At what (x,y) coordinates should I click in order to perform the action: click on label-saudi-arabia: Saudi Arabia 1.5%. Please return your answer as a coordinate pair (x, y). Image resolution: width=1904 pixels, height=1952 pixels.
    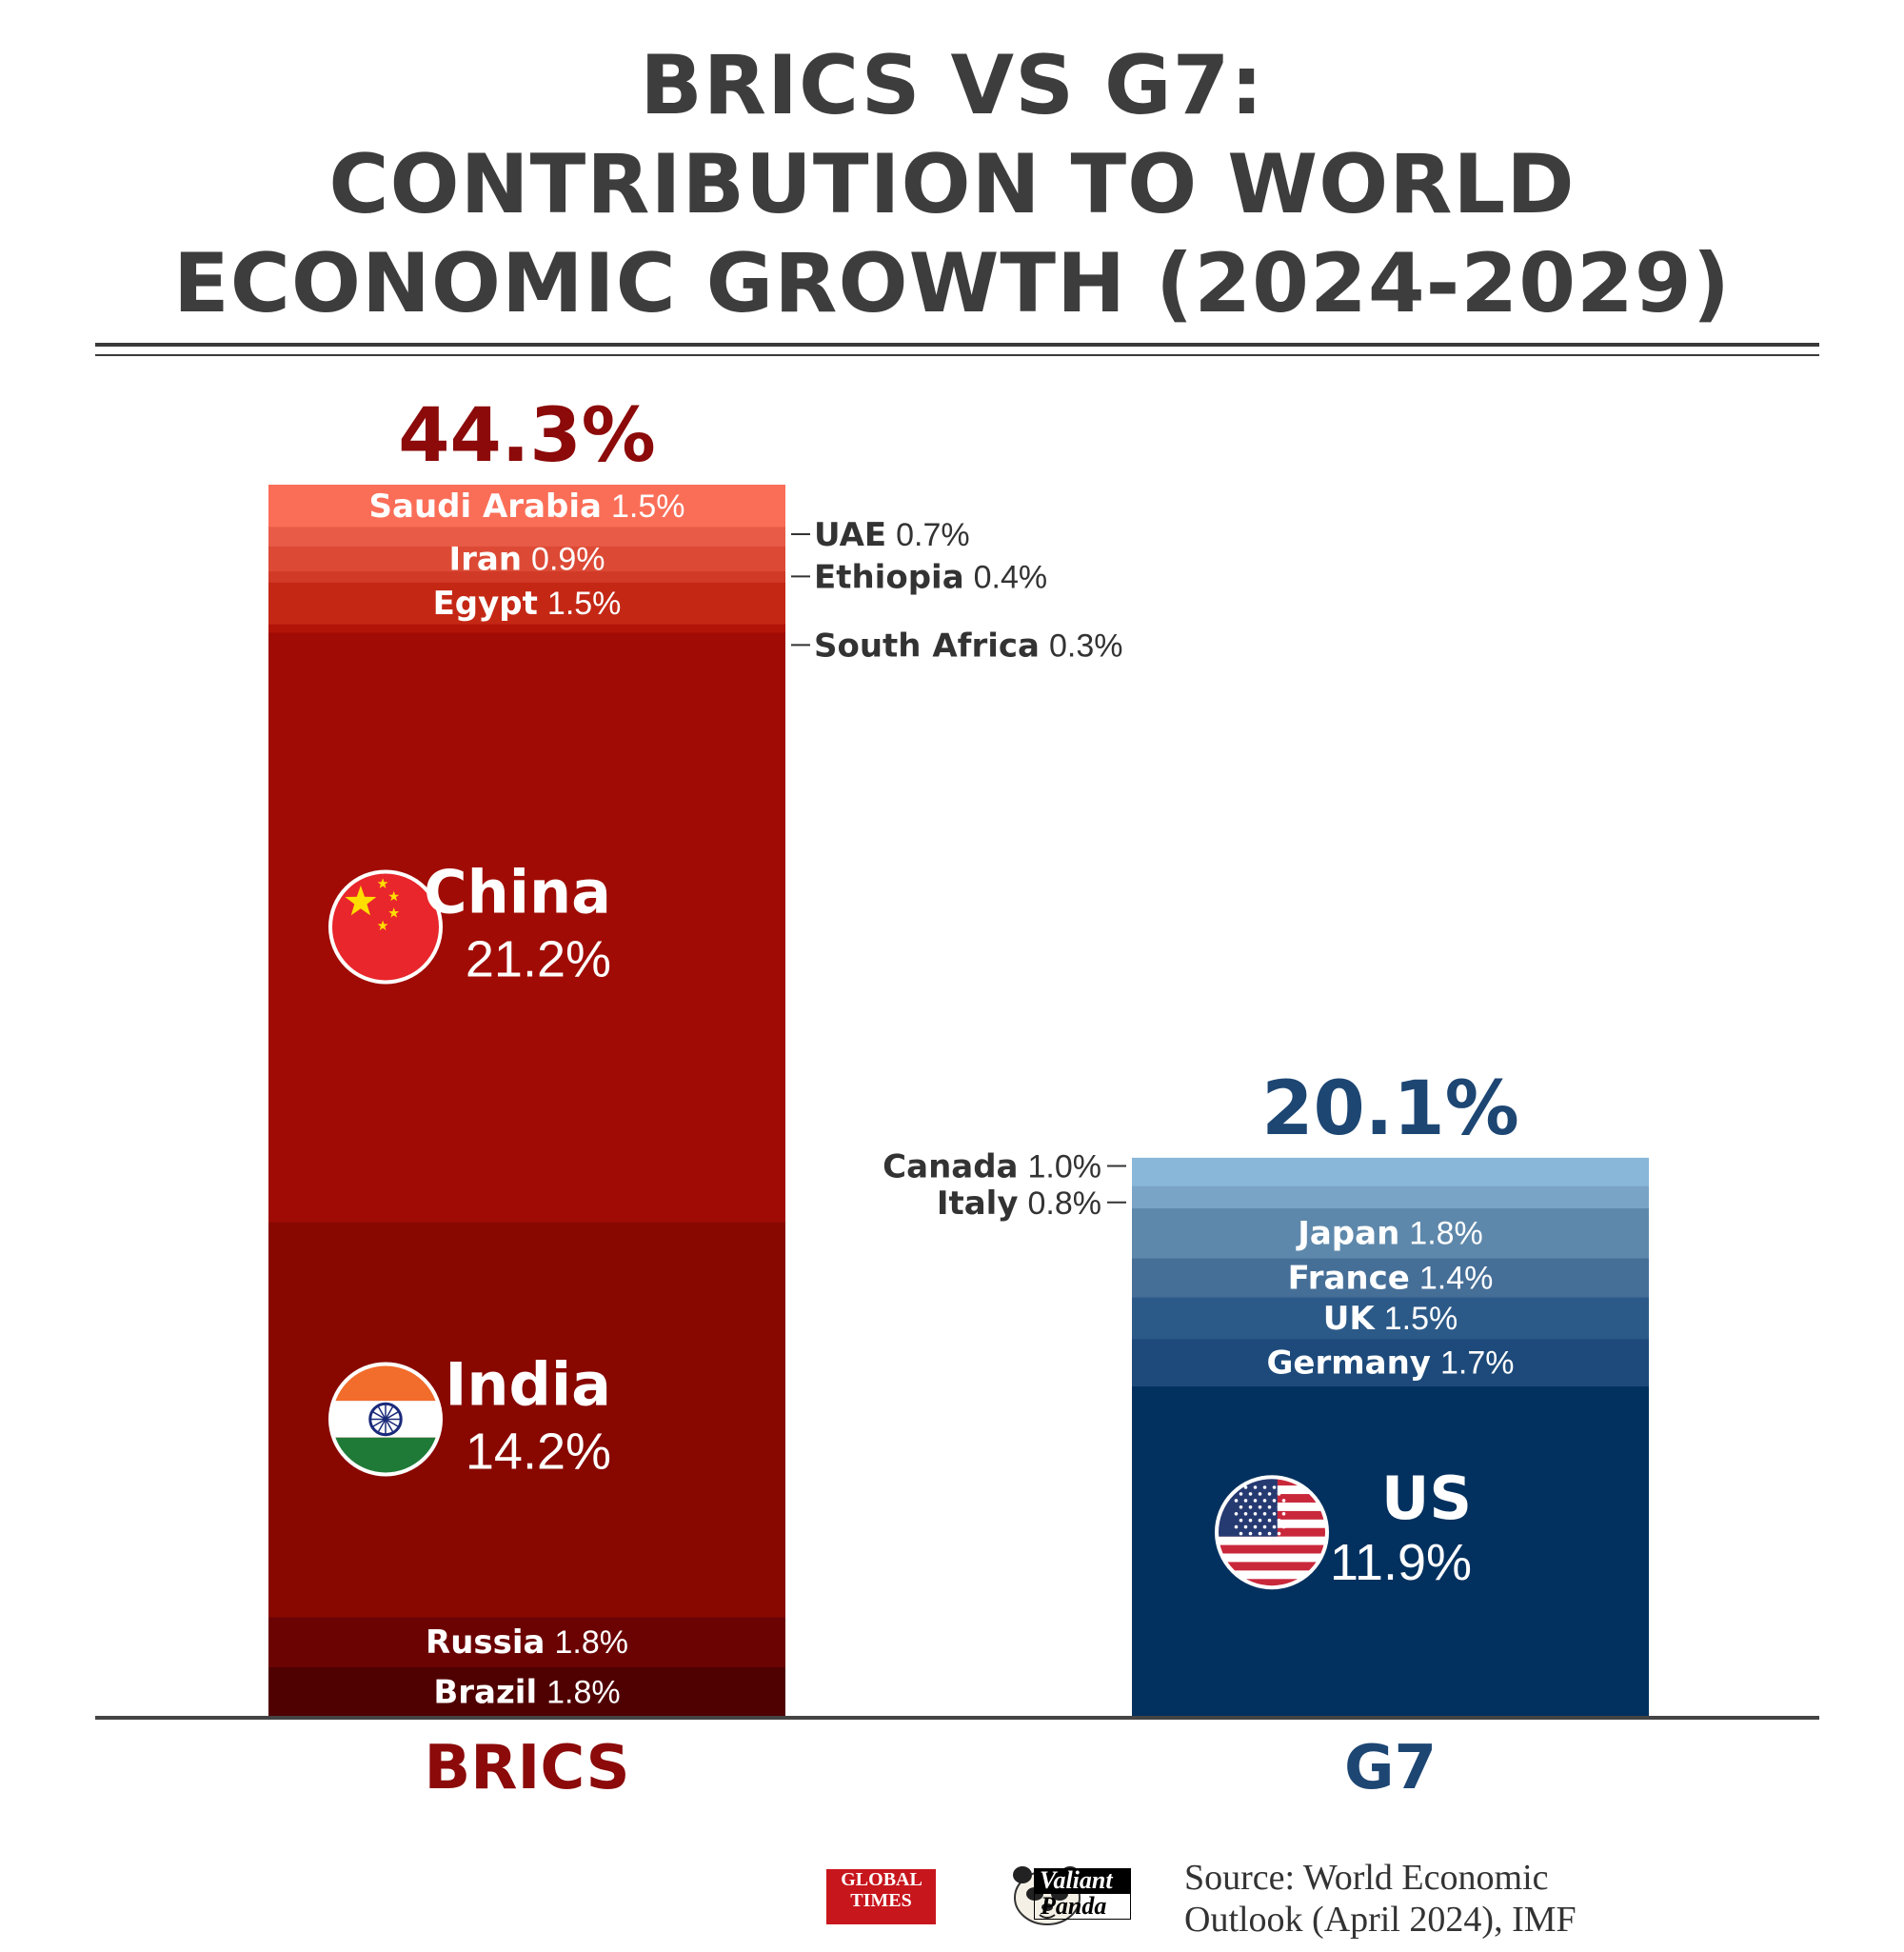
    Looking at the image, I should click on (527, 507).